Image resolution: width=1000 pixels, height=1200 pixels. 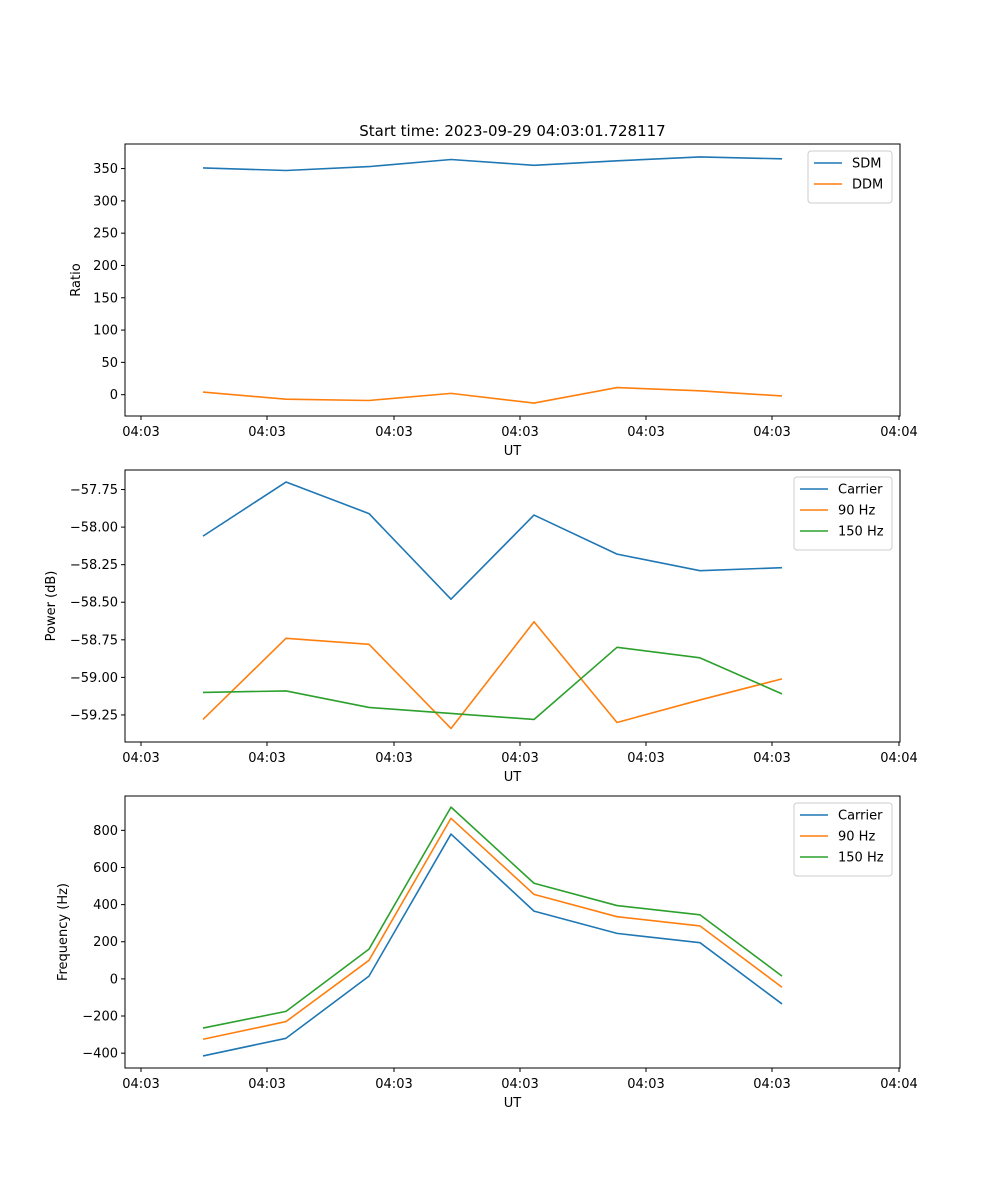 I want to click on series-line-sdm, so click(x=492, y=164).